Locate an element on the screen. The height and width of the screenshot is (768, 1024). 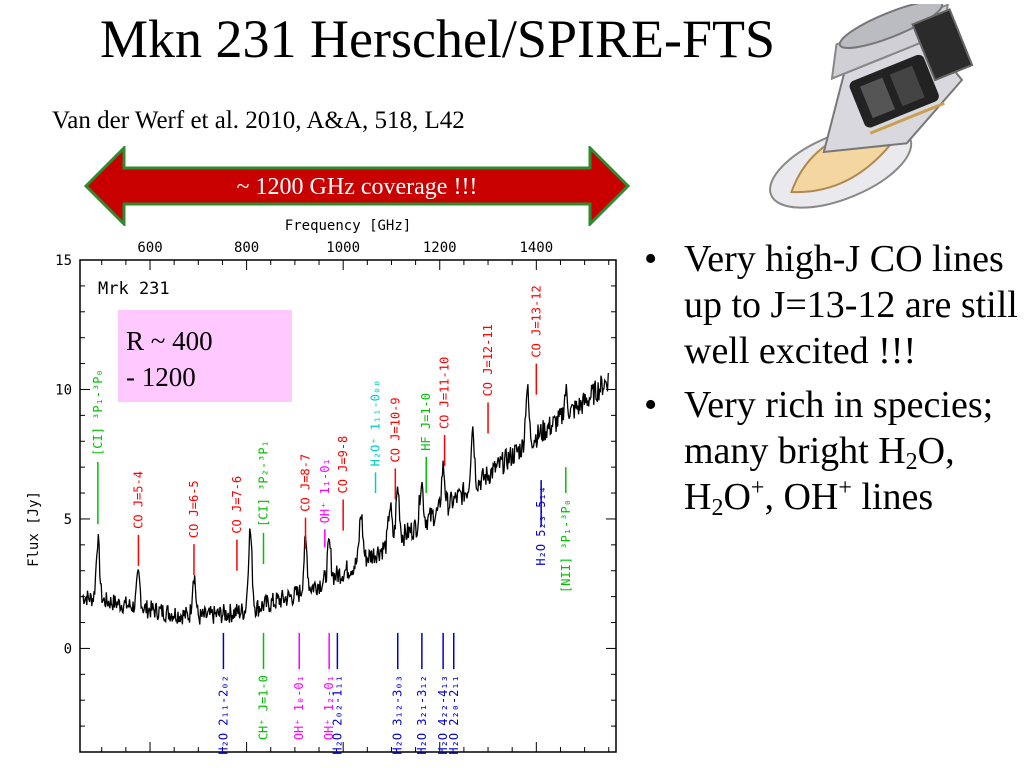
line-id-label: H₂O⁺ 1₁₁-0₀₀ is located at coordinates (376, 423).